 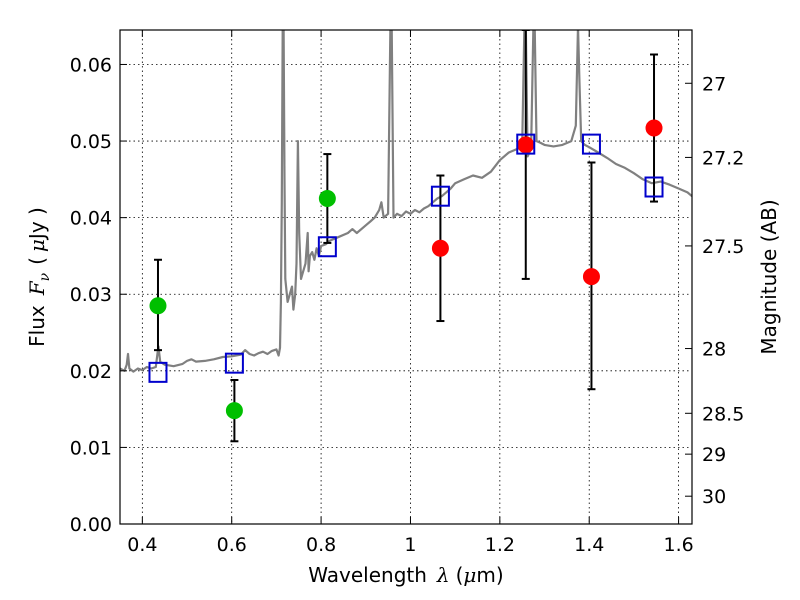 I want to click on y-axis-title: FluxFν(μJy ), so click(x=39, y=277).